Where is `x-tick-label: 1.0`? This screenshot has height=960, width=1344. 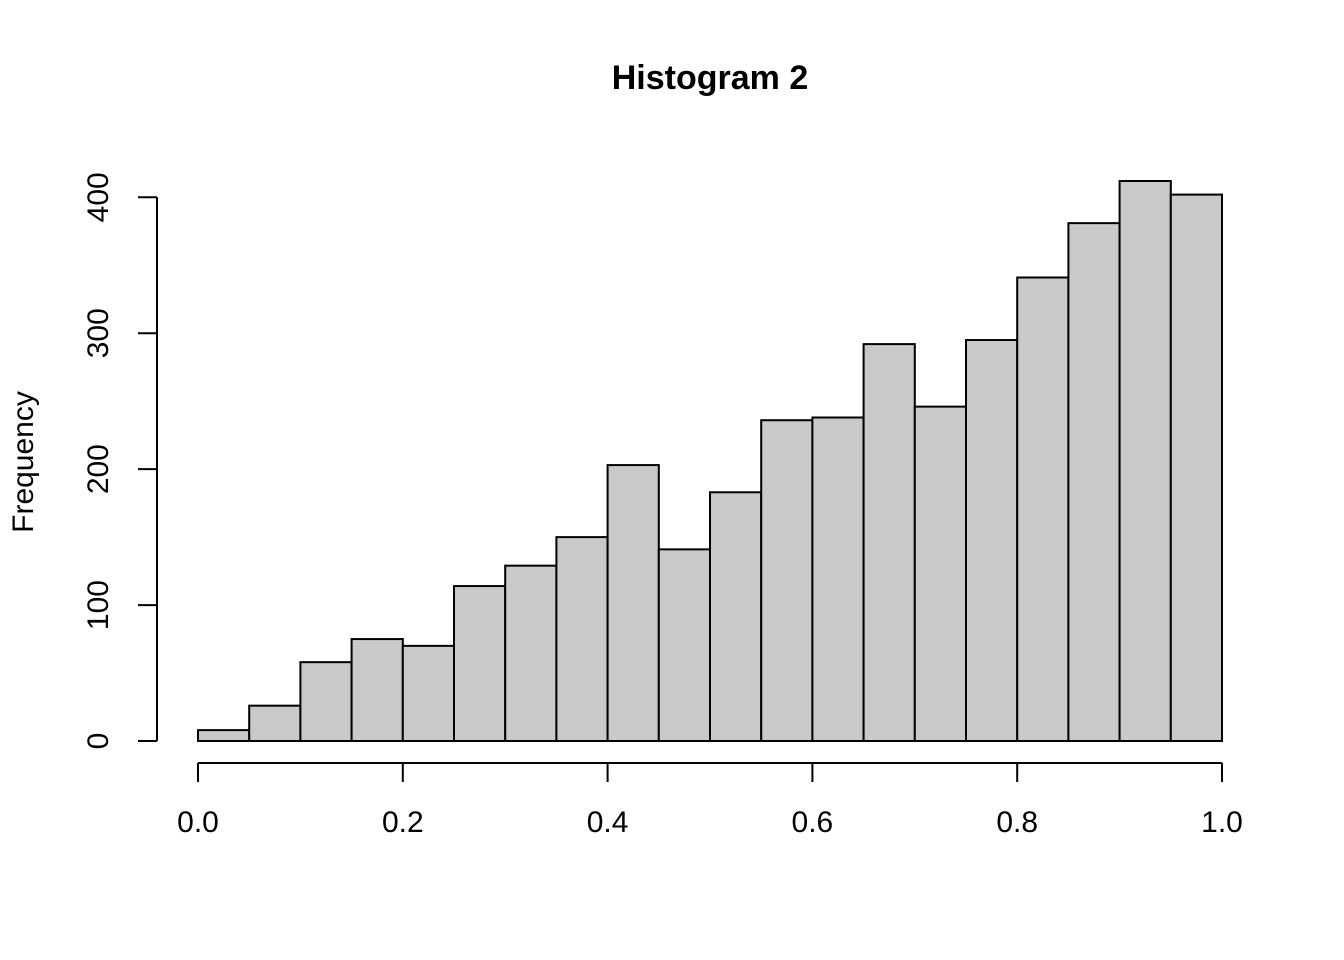 x-tick-label: 1.0 is located at coordinates (1222, 822).